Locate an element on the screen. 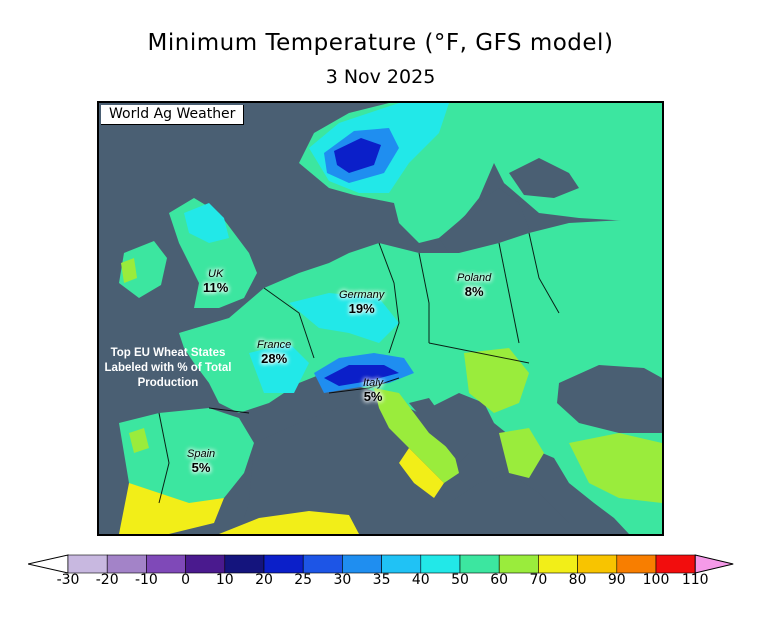 The image size is (761, 624). legend-tick-label: 60 is located at coordinates (499, 580).